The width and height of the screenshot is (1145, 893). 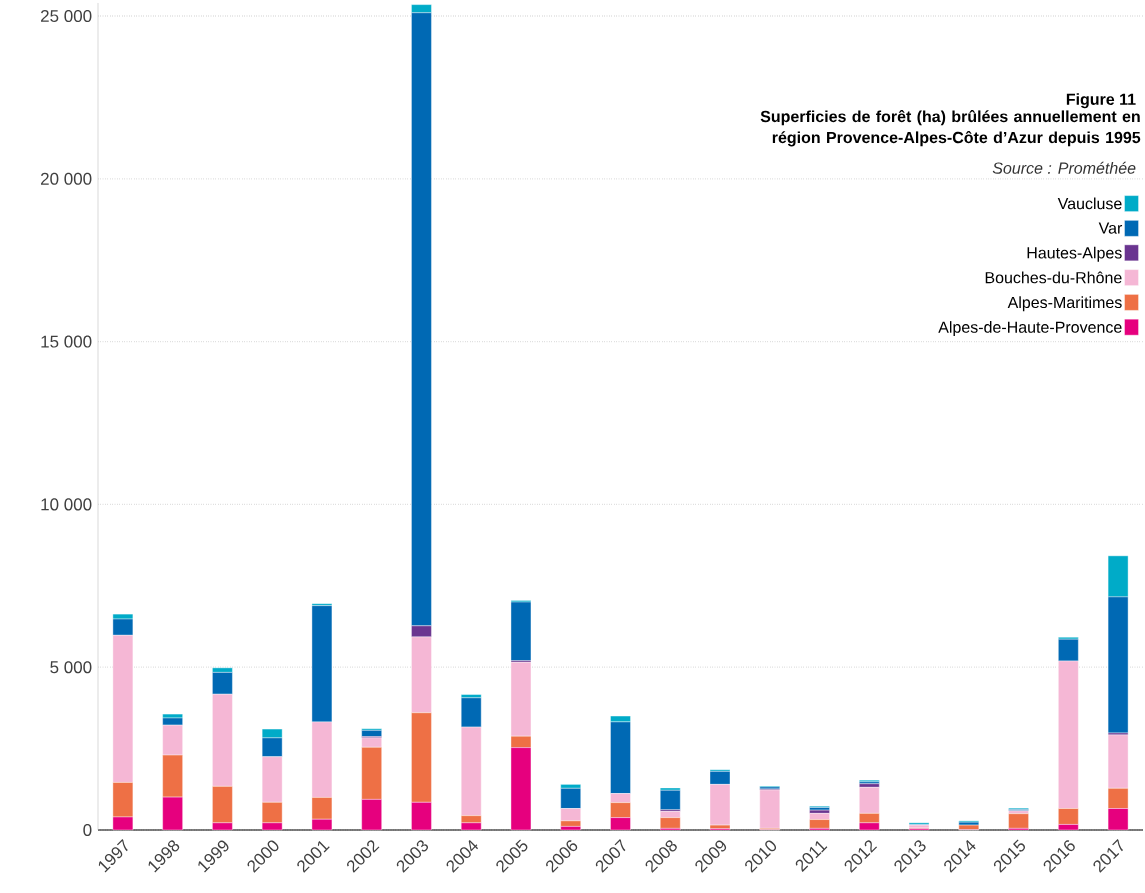 I want to click on legend-label: Alpes-Maritimes, so click(x=1064, y=304).